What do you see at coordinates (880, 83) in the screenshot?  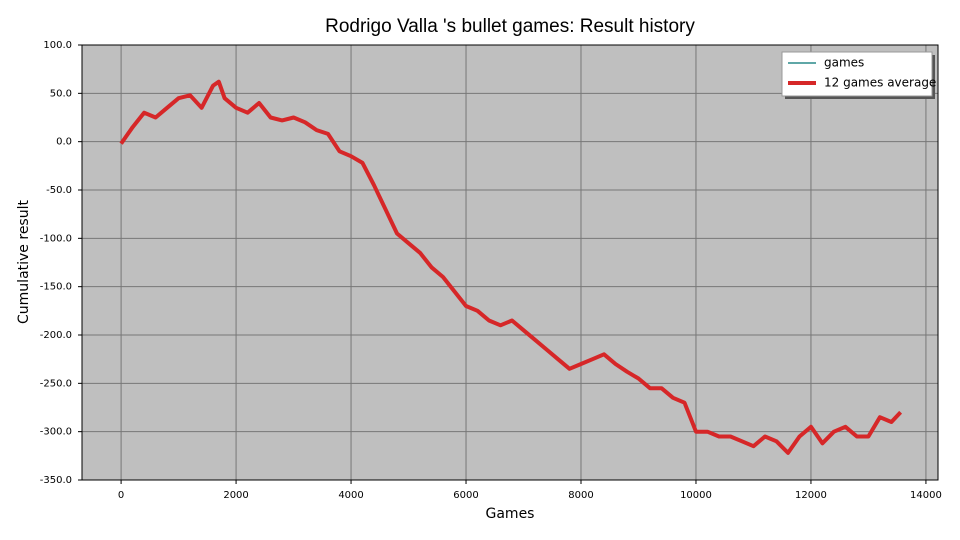 I see `legend-label: 12 games average` at bounding box center [880, 83].